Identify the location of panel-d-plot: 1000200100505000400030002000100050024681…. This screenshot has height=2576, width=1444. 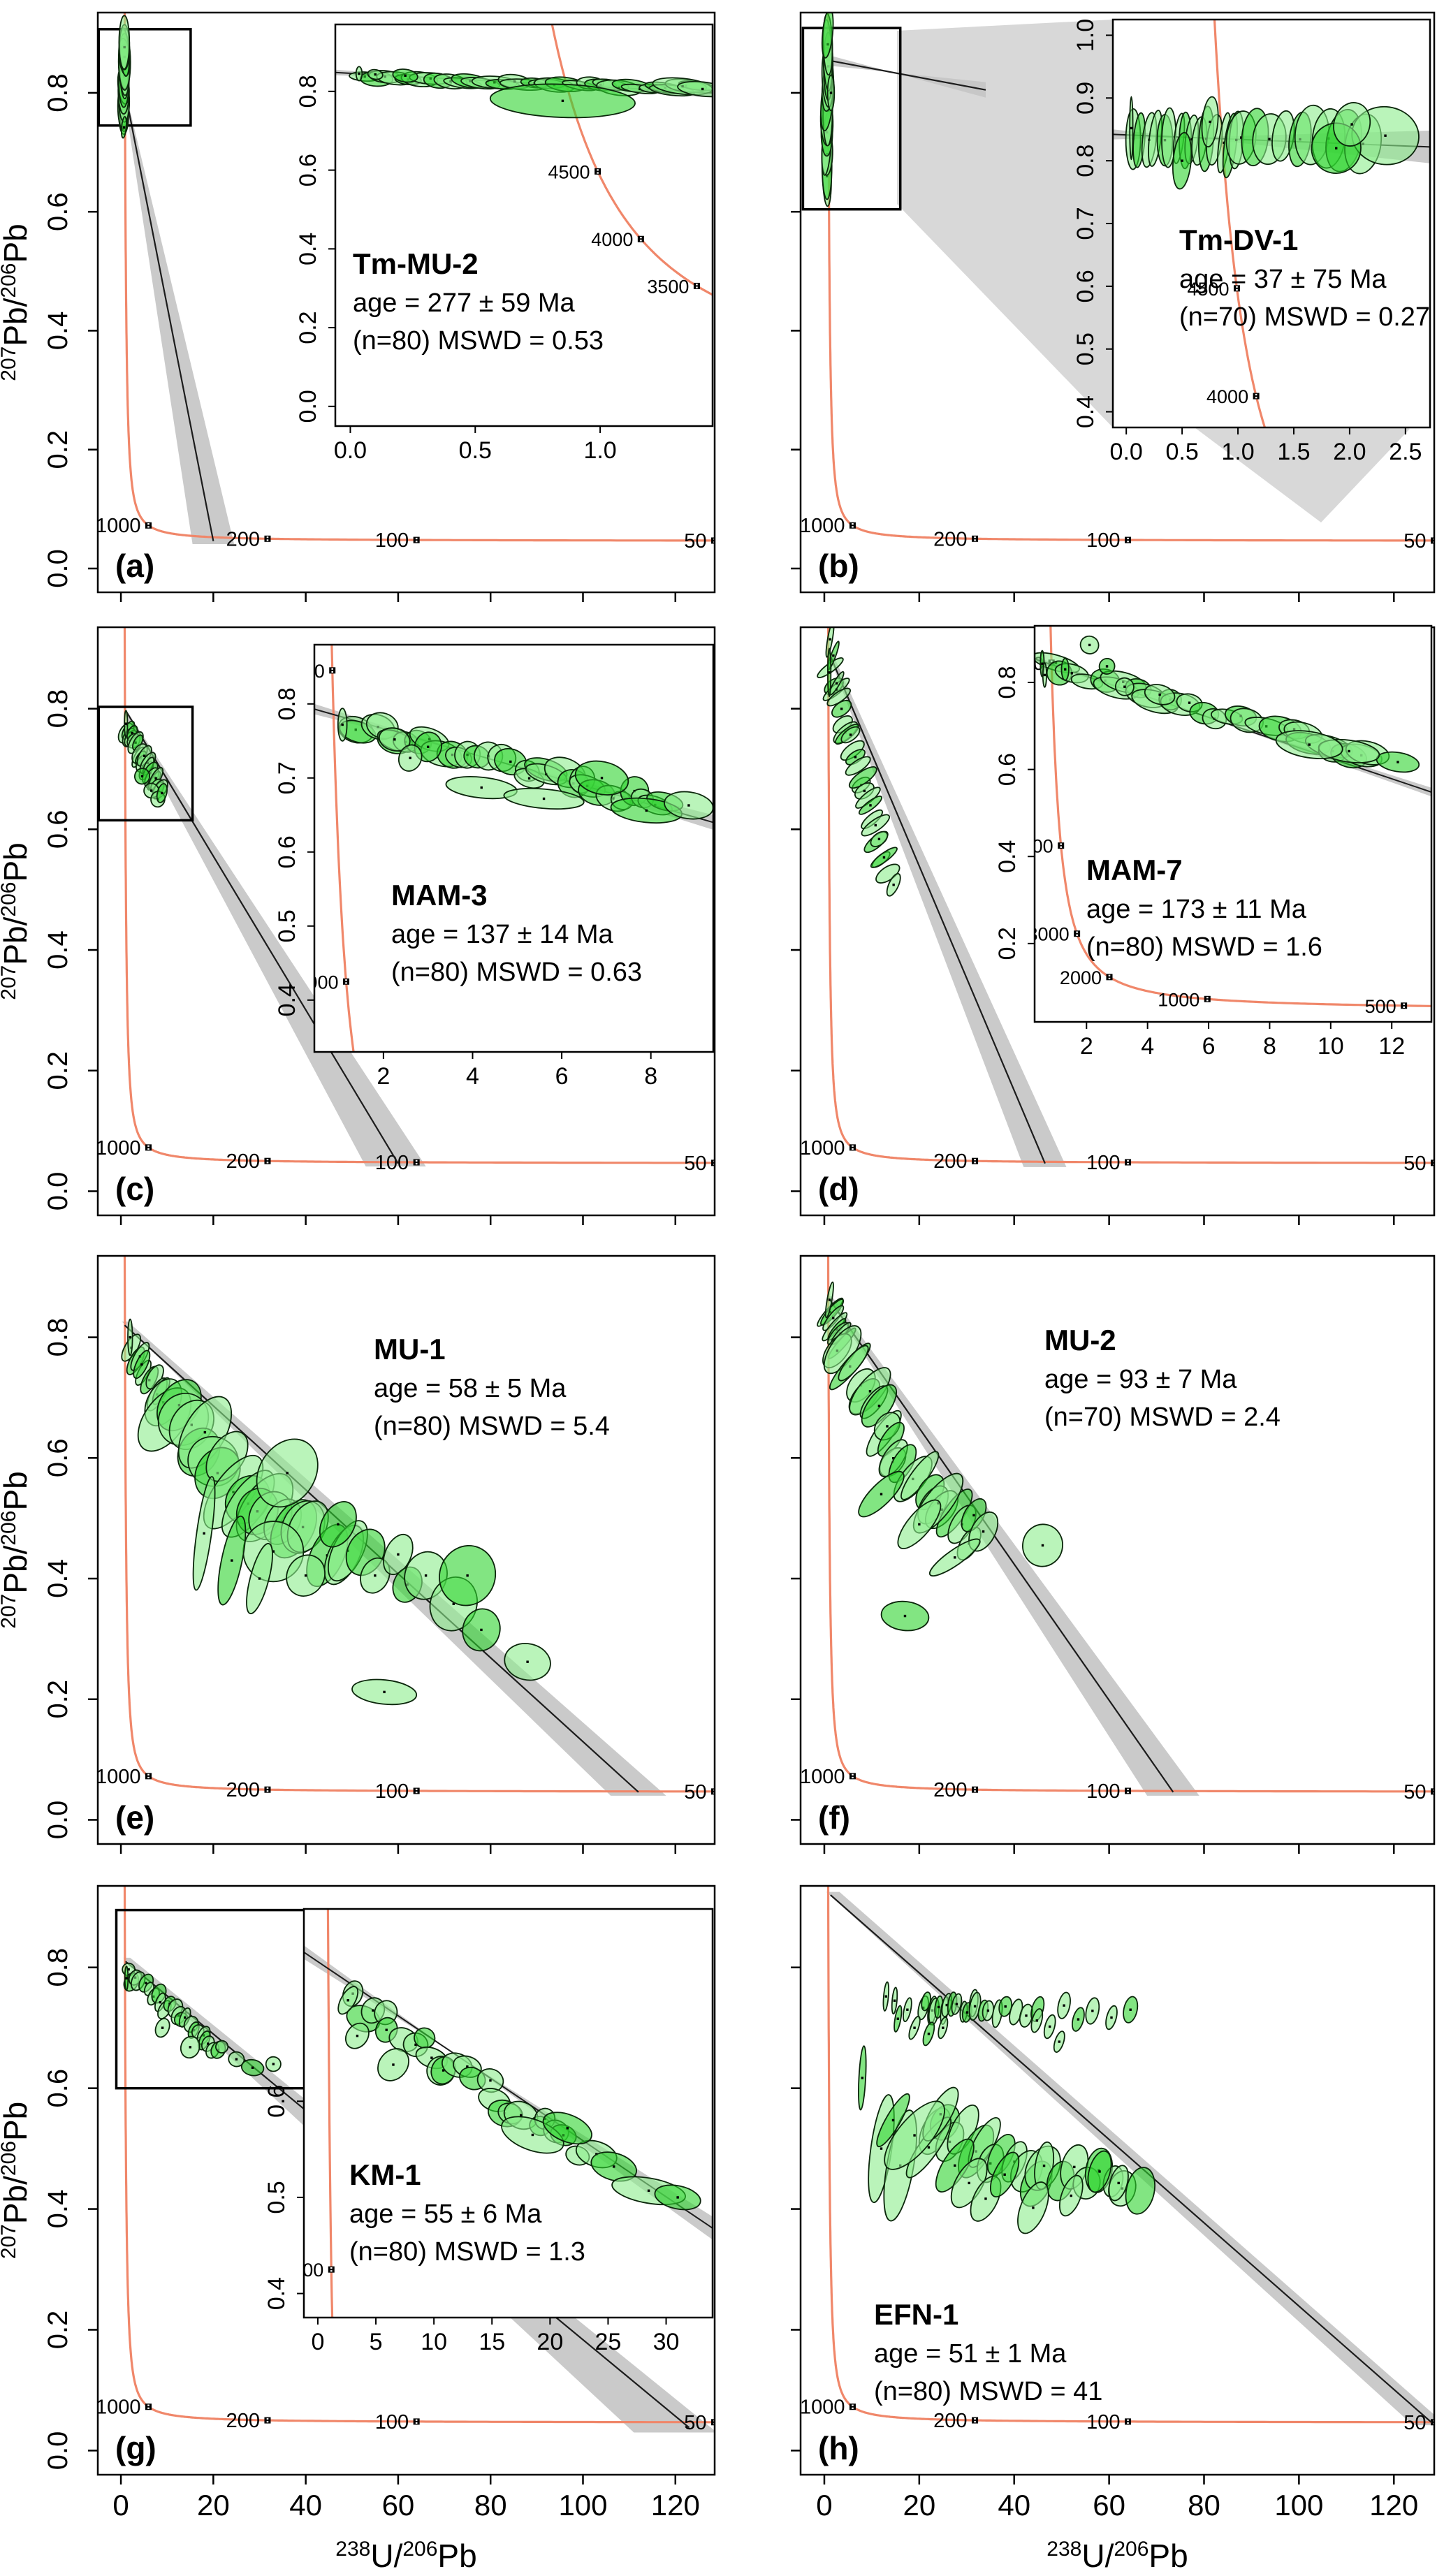
(1113, 925).